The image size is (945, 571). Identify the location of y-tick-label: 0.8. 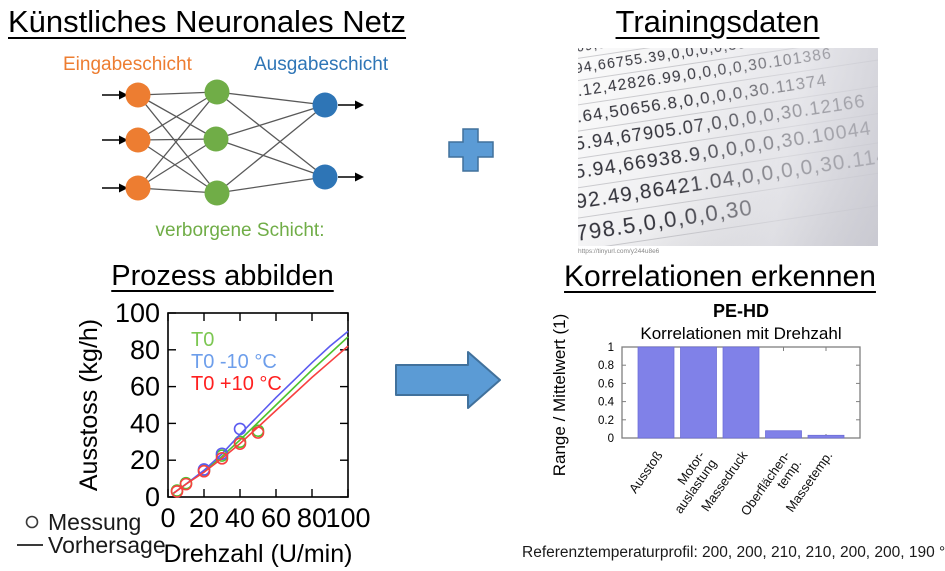
(606, 366).